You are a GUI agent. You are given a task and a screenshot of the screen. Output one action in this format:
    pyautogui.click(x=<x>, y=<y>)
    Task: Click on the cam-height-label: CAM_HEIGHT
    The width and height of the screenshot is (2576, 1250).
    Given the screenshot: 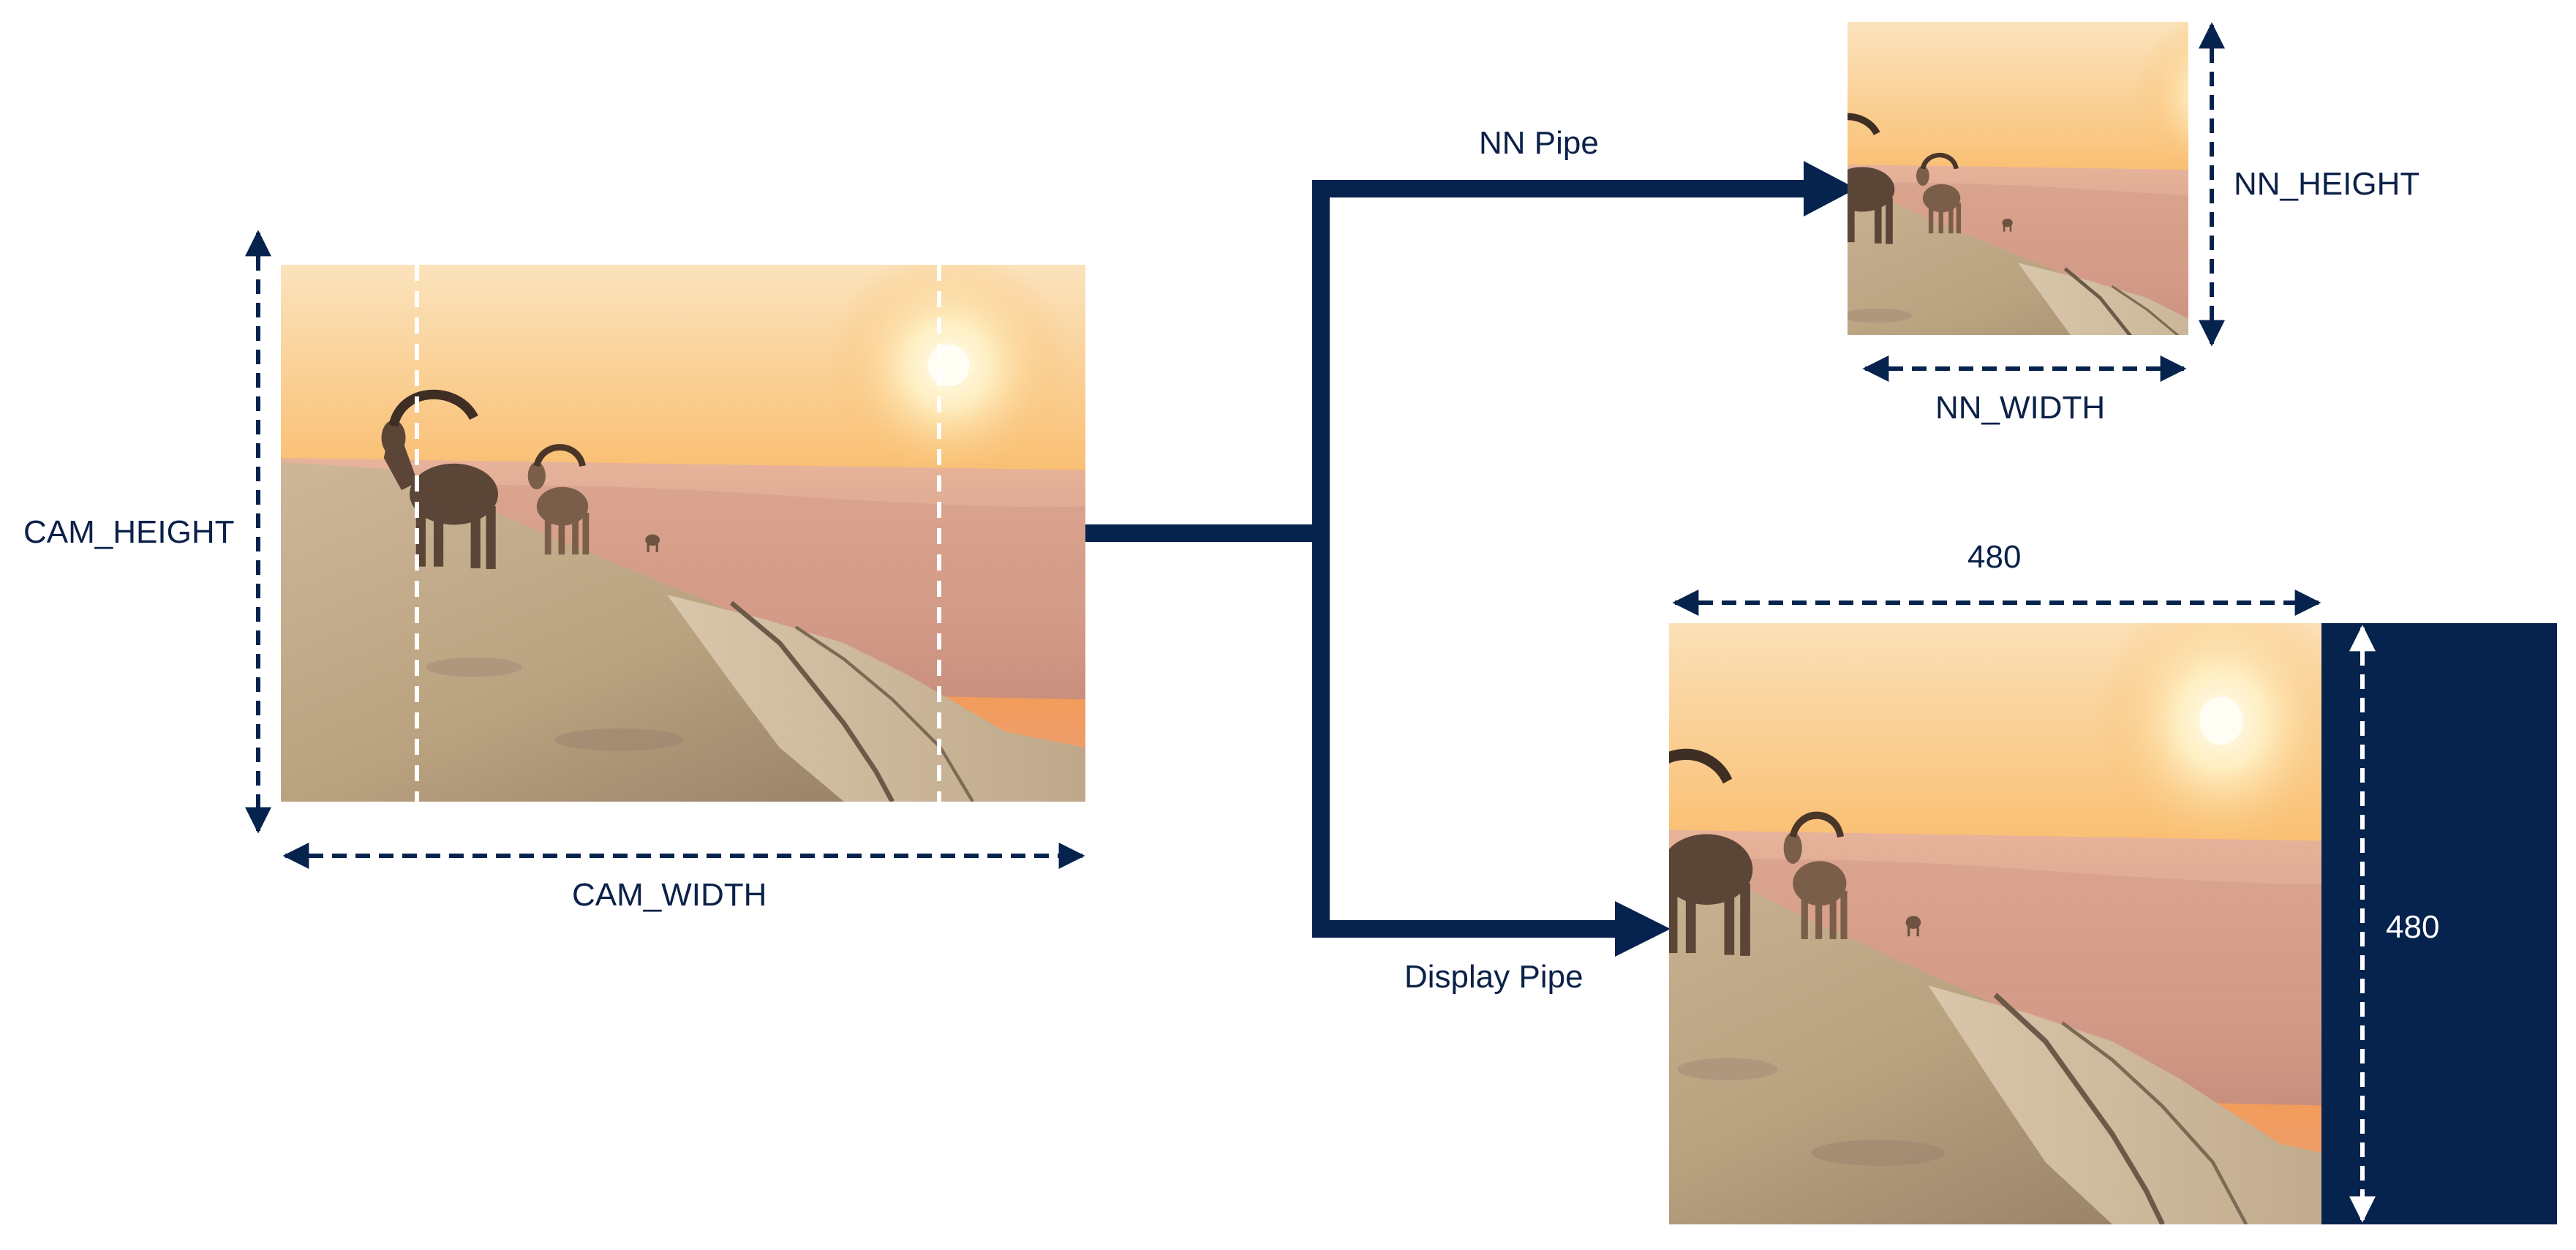 What is the action you would take?
    pyautogui.click(x=128, y=532)
    